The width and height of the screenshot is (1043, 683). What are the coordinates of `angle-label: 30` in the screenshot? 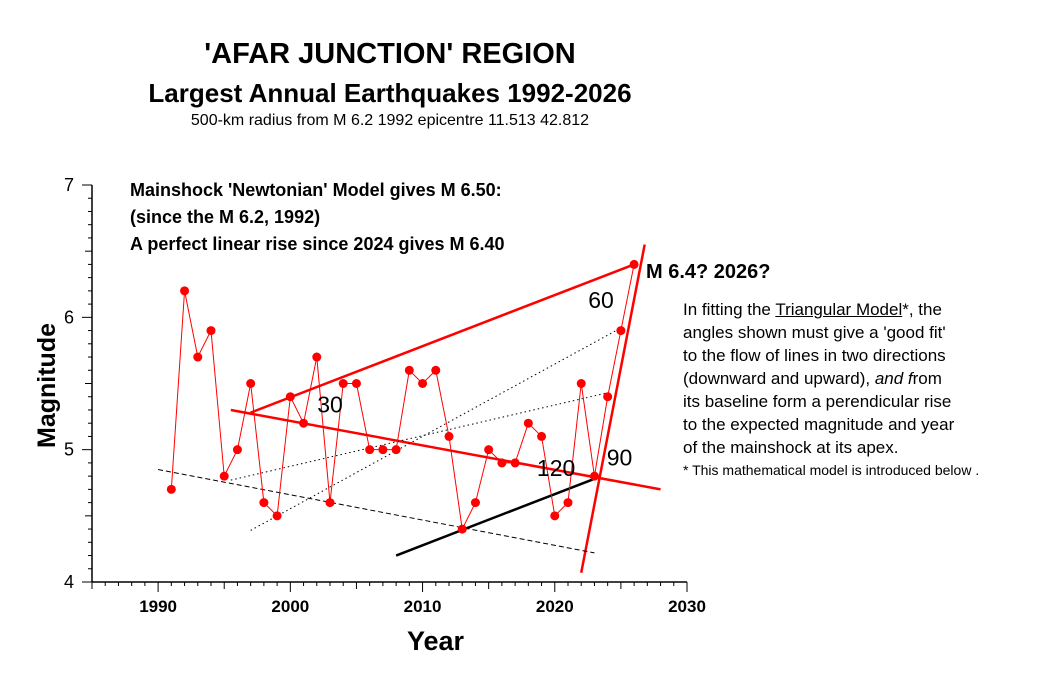 It's located at (330, 405).